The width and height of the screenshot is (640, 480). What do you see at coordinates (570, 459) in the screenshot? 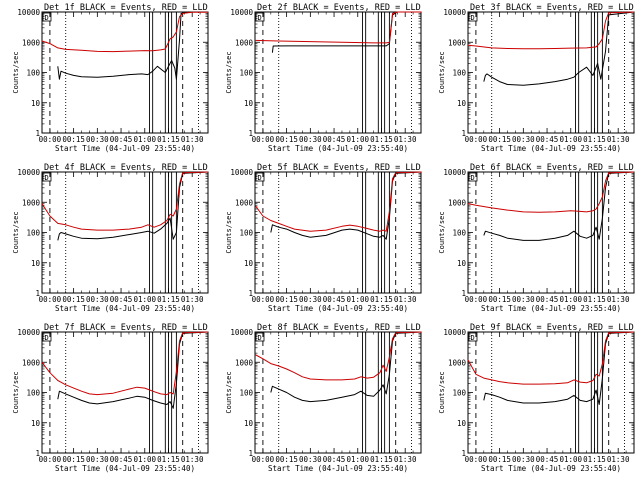
I see `x-tick-label: 01:00` at bounding box center [570, 459].